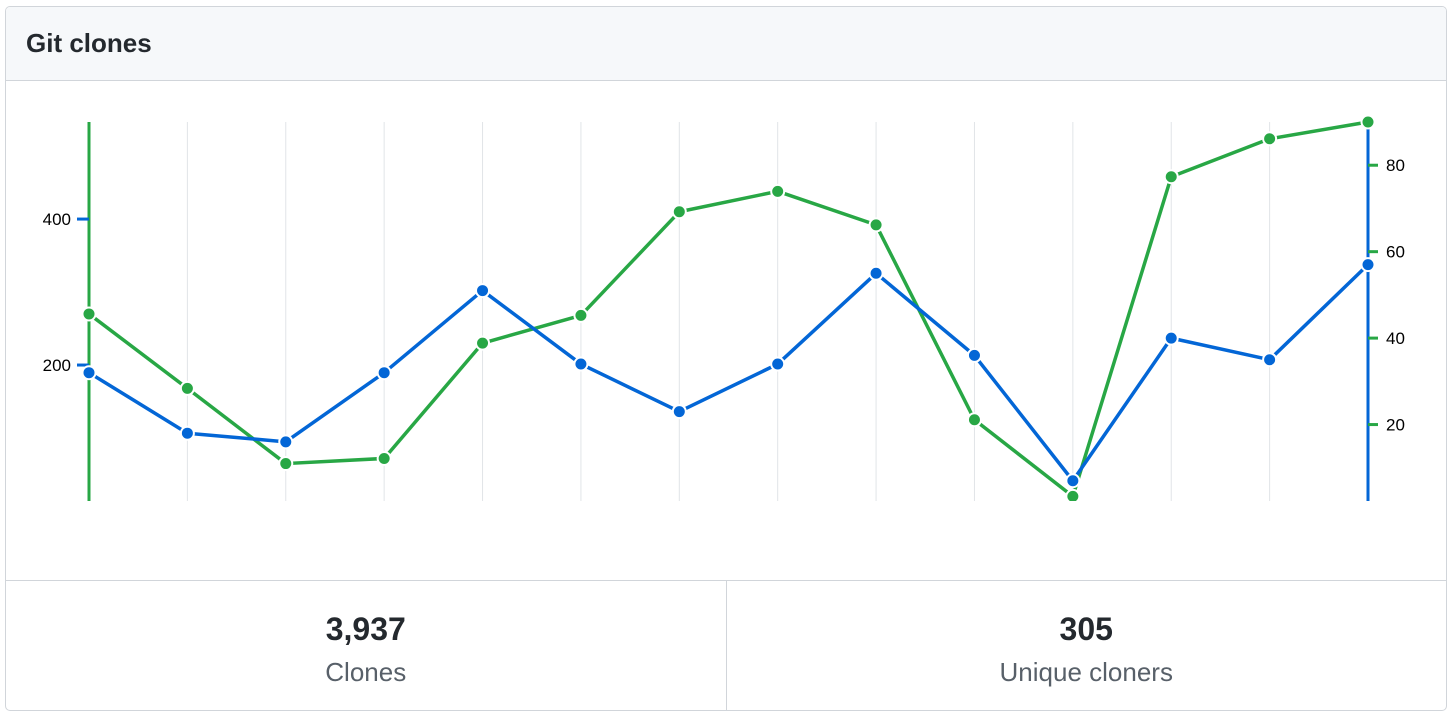  Describe the element at coordinates (1395, 252) in the screenshot. I see `right-tick-label: 60` at that location.